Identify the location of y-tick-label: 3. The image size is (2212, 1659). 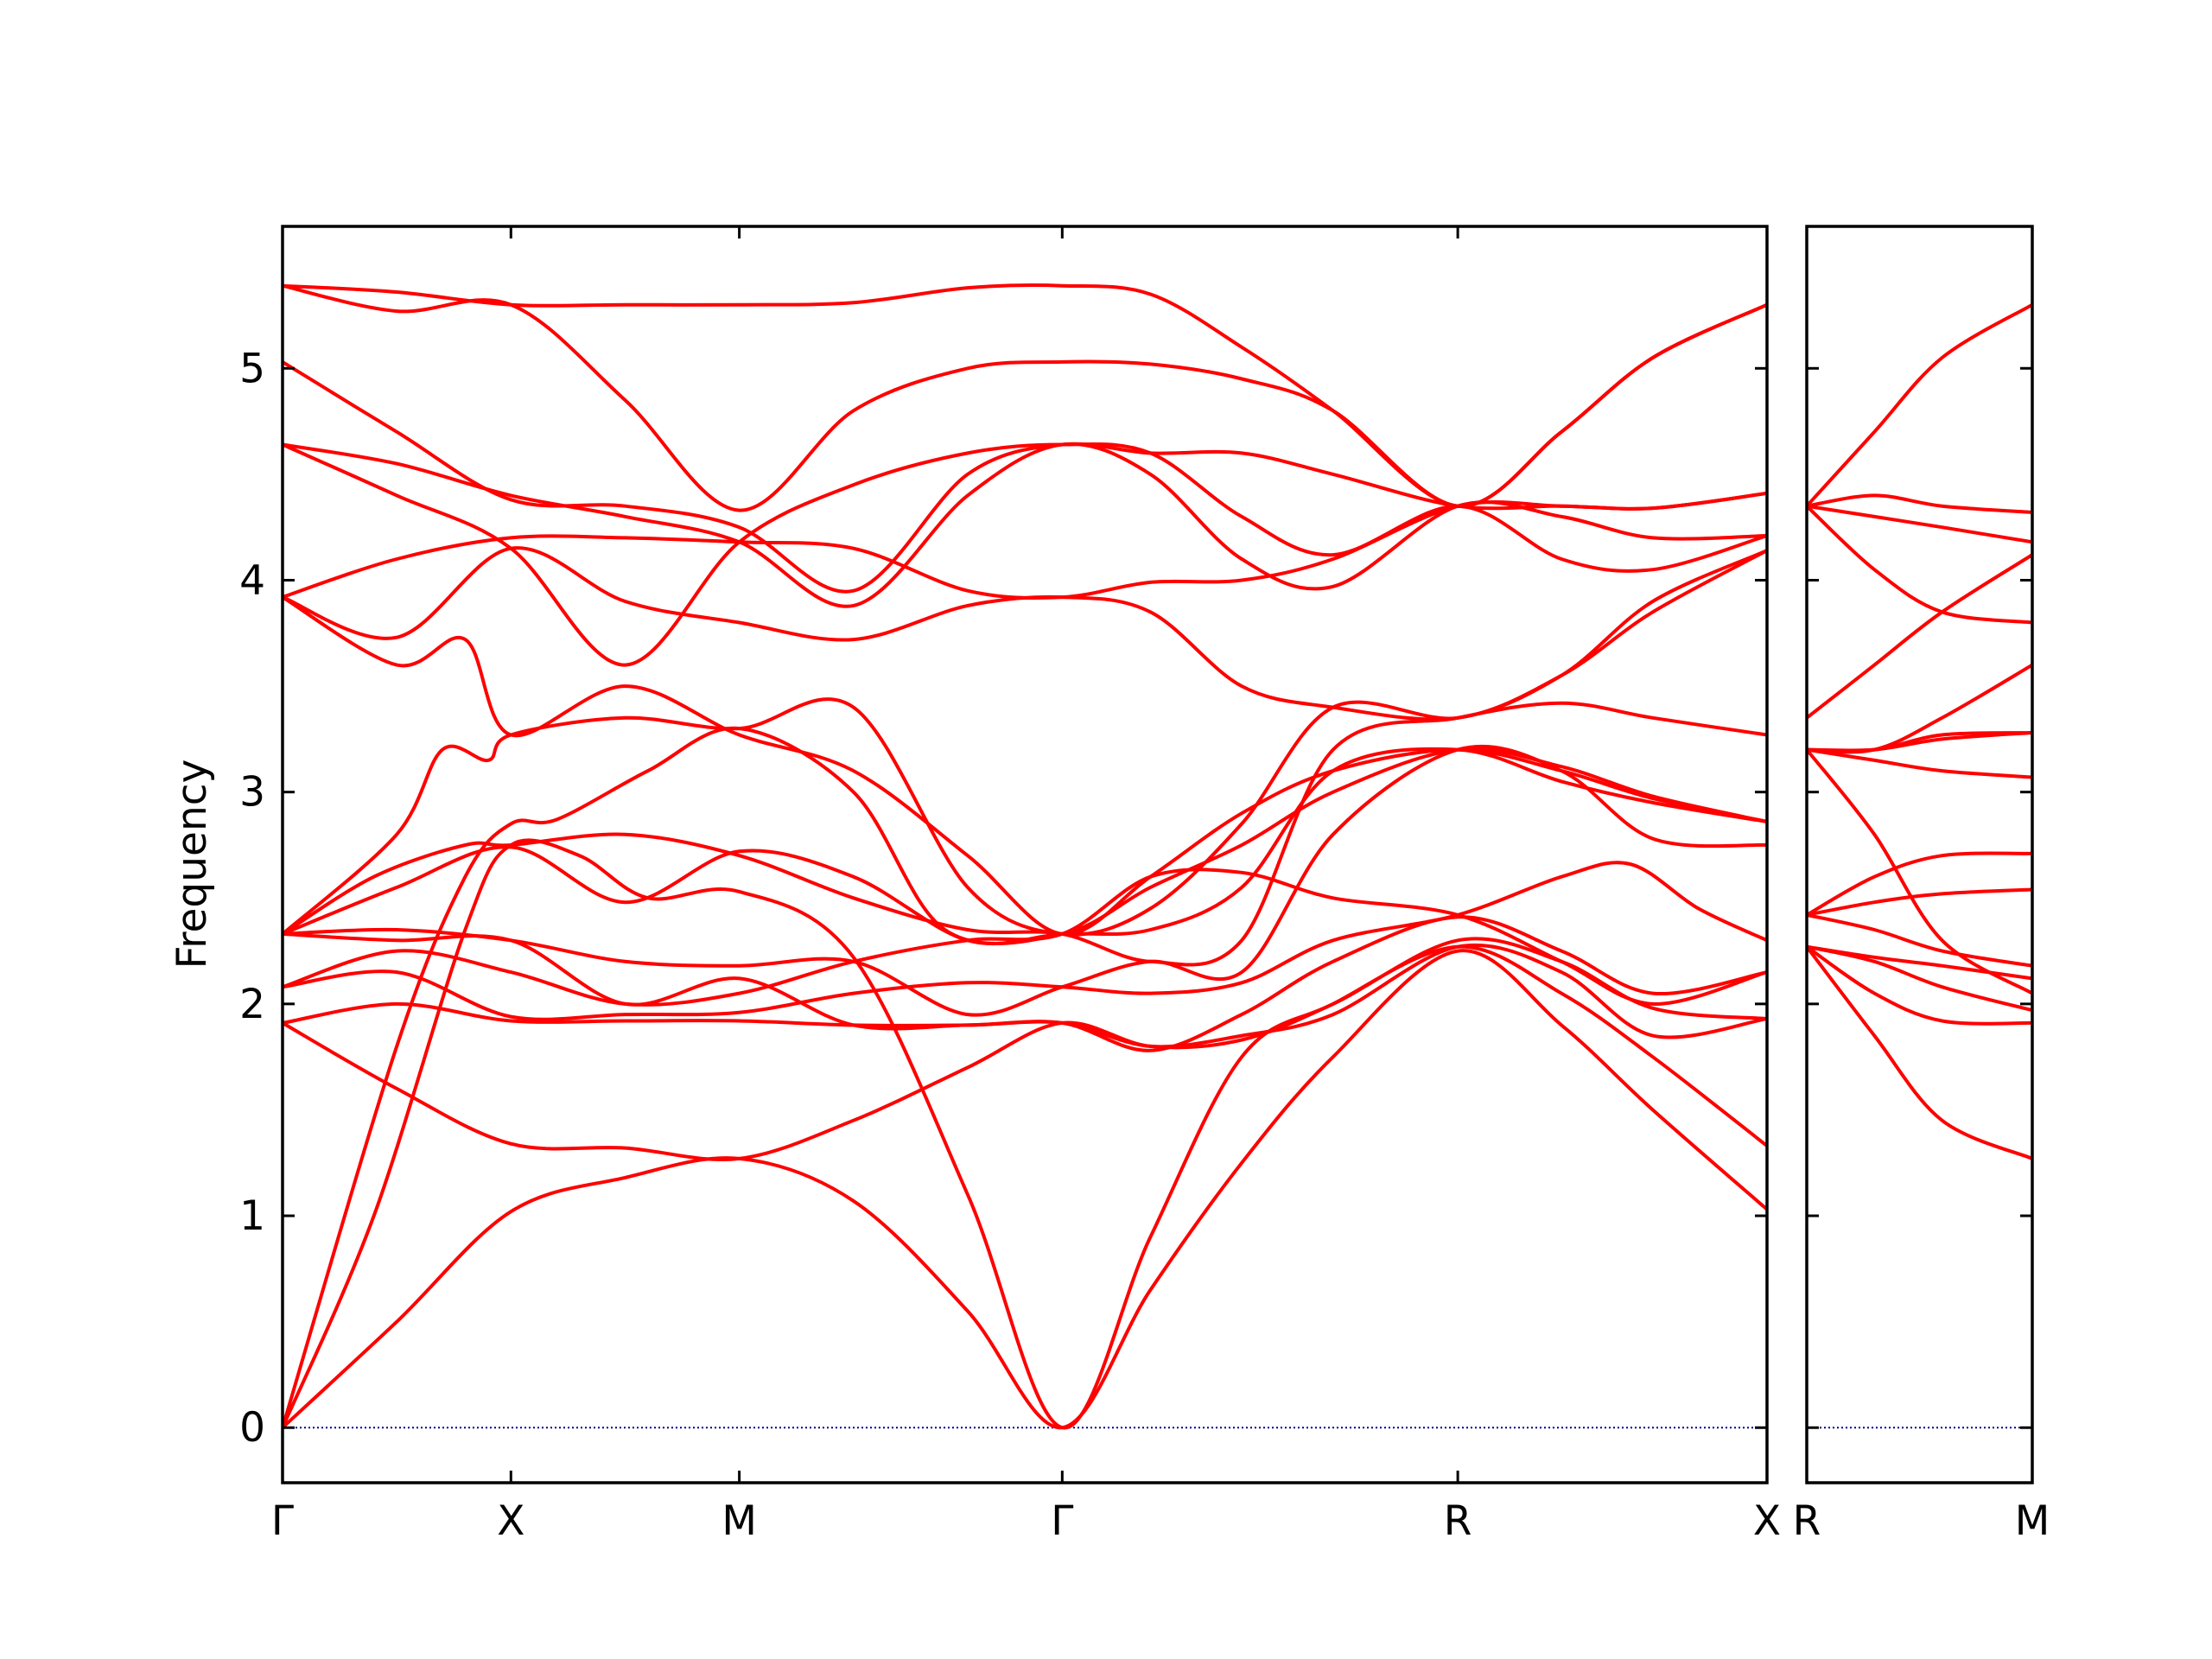
(252, 793).